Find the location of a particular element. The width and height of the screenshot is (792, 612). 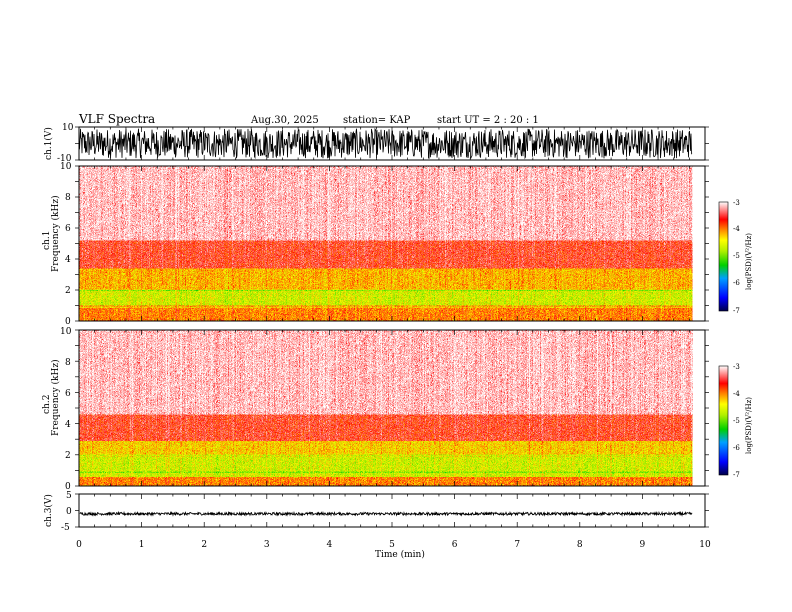

ch3-ytick-mid: 0 is located at coordinates (69, 512).